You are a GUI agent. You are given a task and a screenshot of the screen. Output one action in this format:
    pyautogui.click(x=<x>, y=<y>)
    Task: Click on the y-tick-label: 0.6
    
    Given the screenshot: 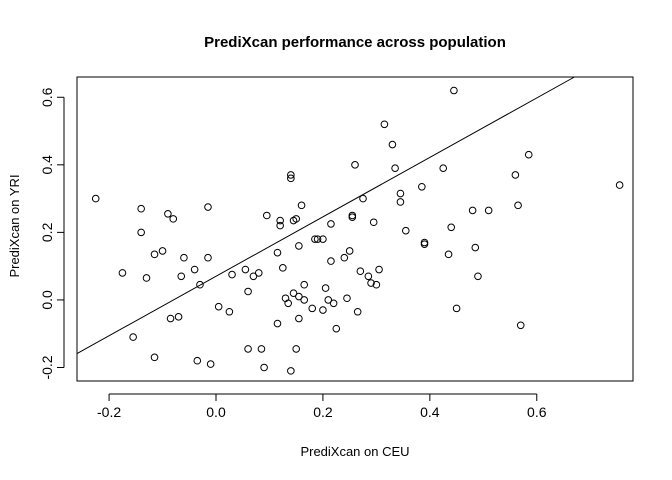 What is the action you would take?
    pyautogui.click(x=47, y=97)
    